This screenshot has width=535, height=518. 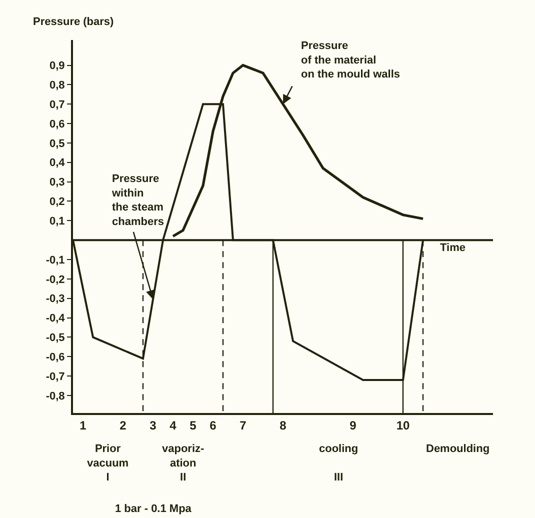 I want to click on x-tick-label: 1, so click(x=83, y=425).